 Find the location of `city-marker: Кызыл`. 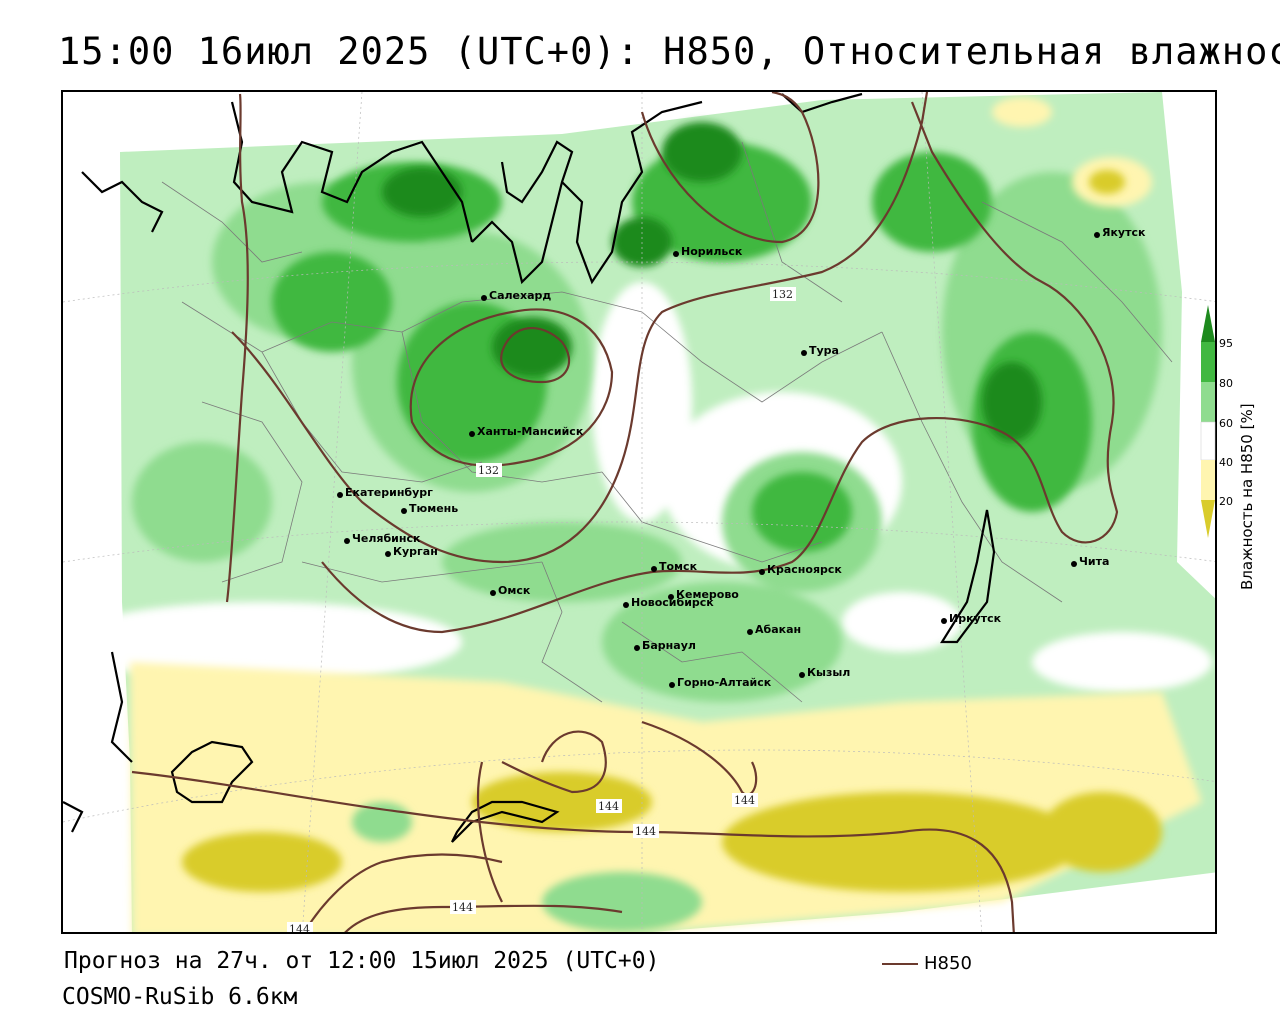

city-marker: Кызыл is located at coordinates (824, 672).